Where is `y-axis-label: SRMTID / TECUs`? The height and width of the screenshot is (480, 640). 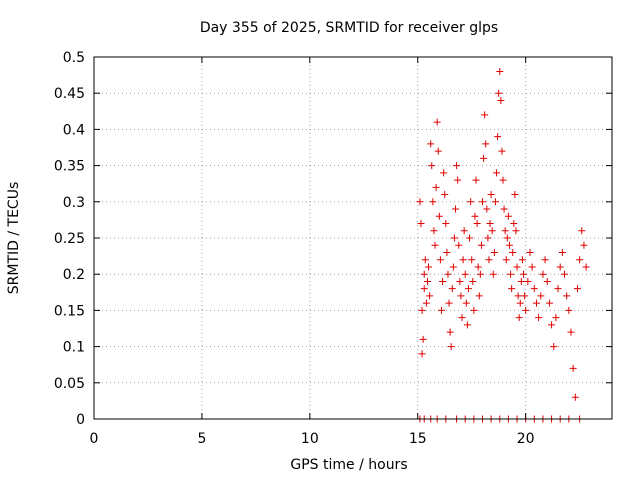 y-axis-label: SRMTID / TECUs is located at coordinates (14, 238).